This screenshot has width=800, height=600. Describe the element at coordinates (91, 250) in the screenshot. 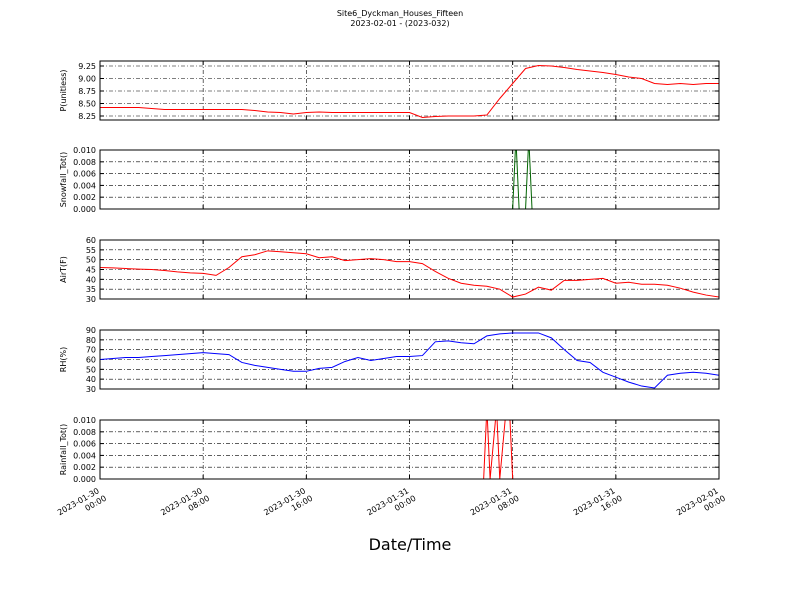

I see `y-tick-label: 55` at that location.